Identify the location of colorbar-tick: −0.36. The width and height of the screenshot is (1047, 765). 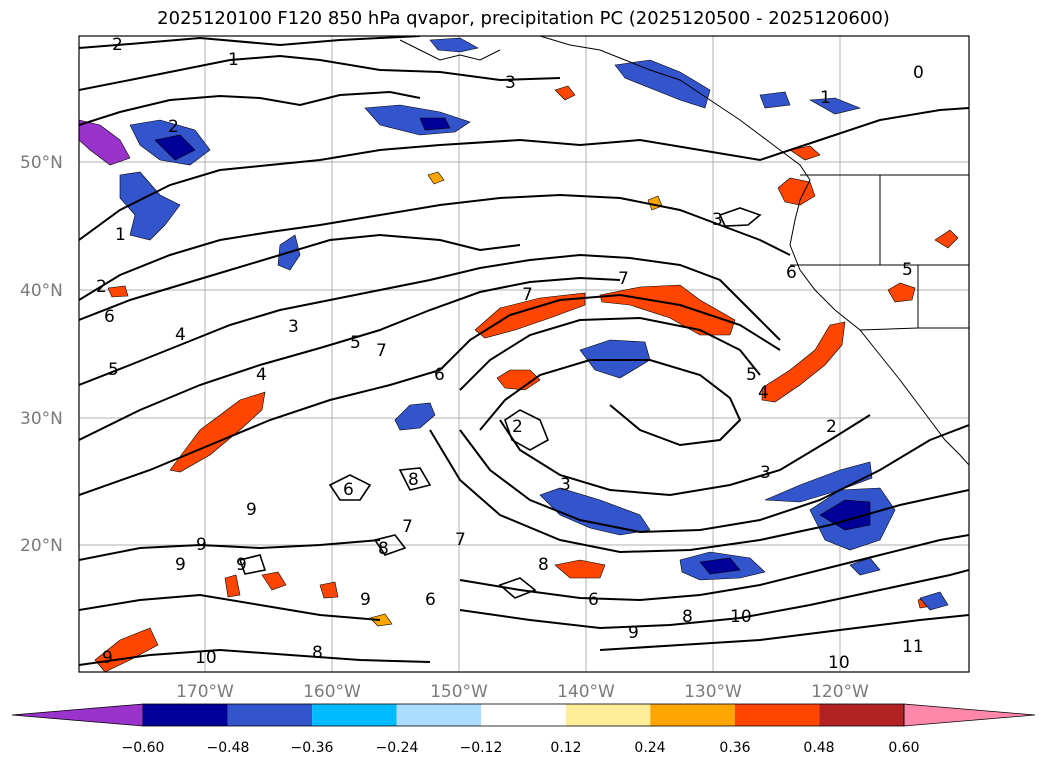
(312, 748).